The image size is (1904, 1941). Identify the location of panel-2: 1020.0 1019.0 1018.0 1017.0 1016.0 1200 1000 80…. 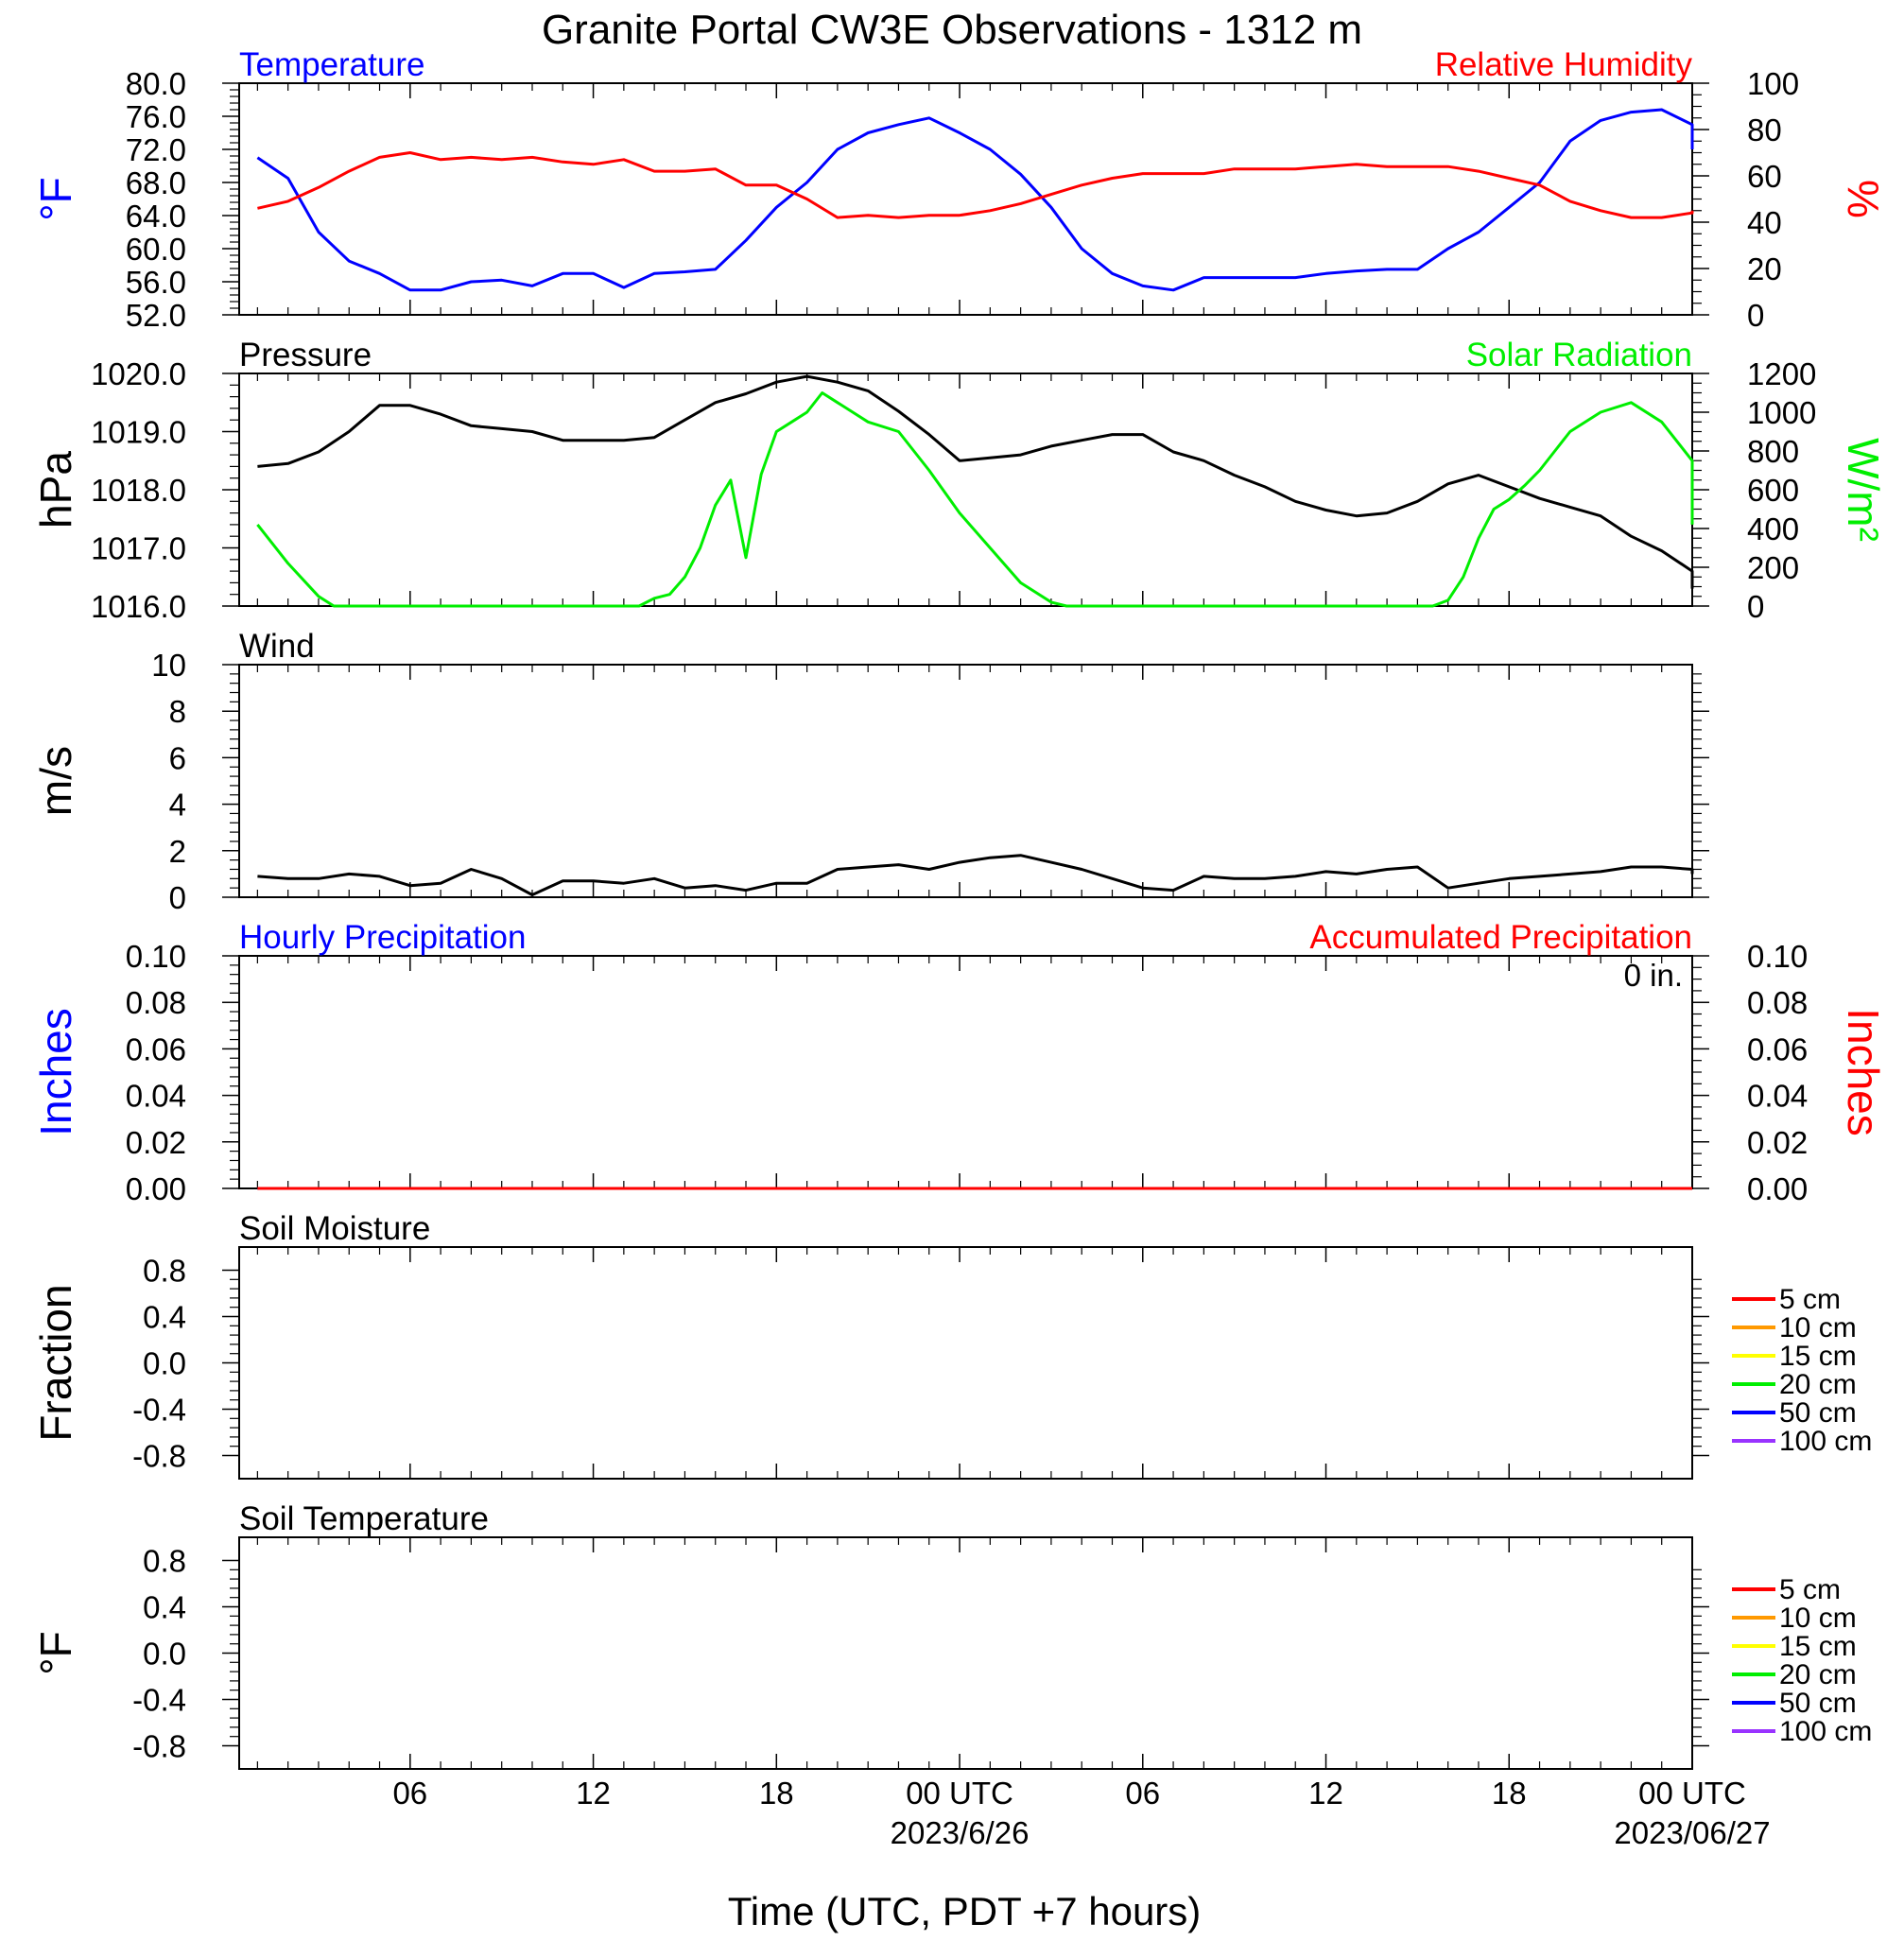
(959, 481).